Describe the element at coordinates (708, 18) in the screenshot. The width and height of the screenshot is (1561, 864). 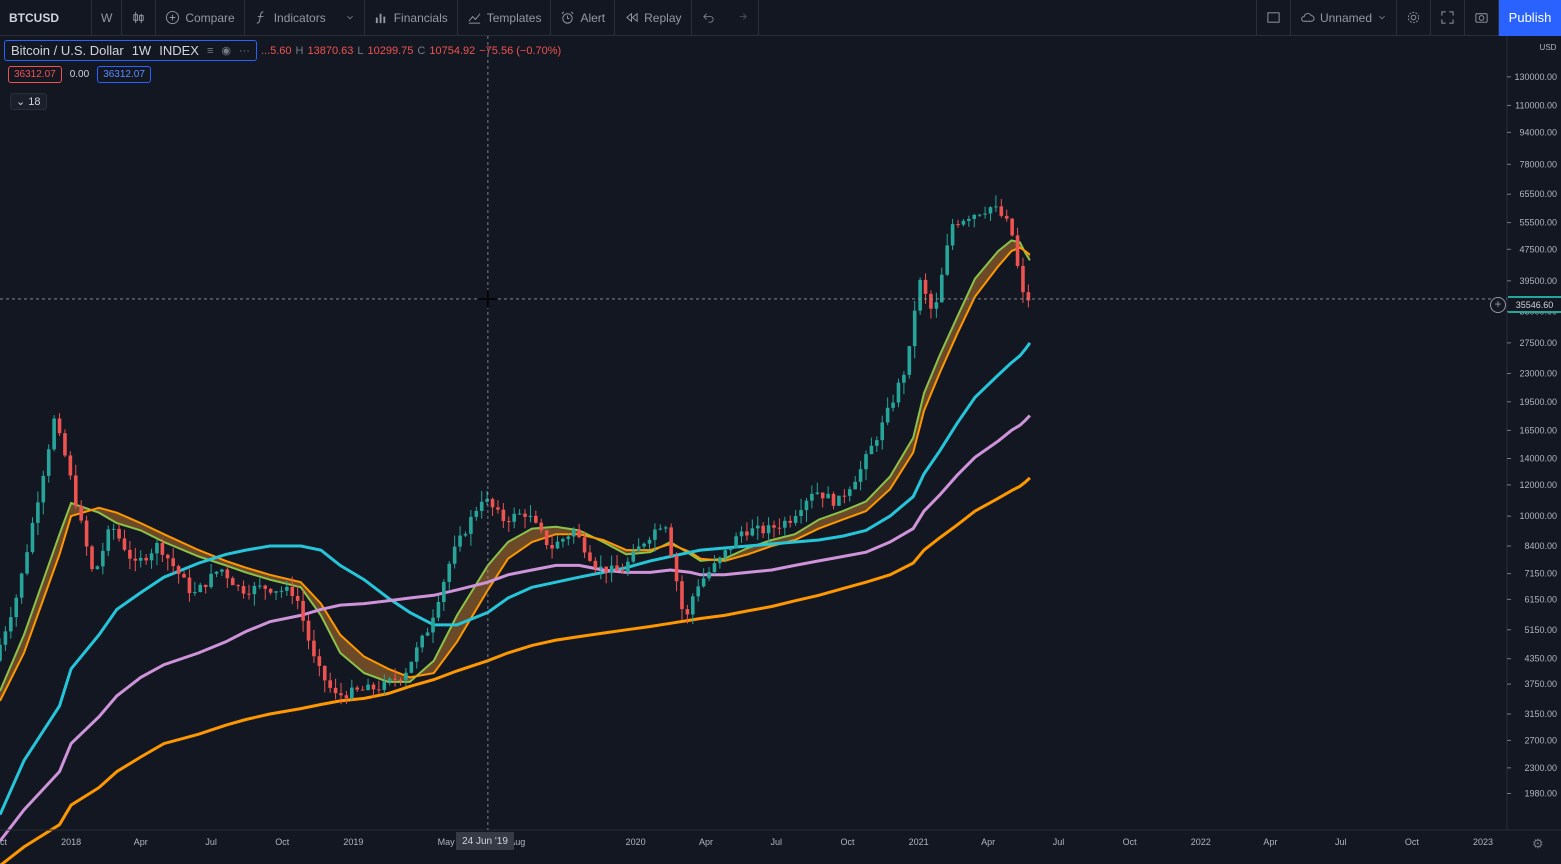
I see `undo-button` at that location.